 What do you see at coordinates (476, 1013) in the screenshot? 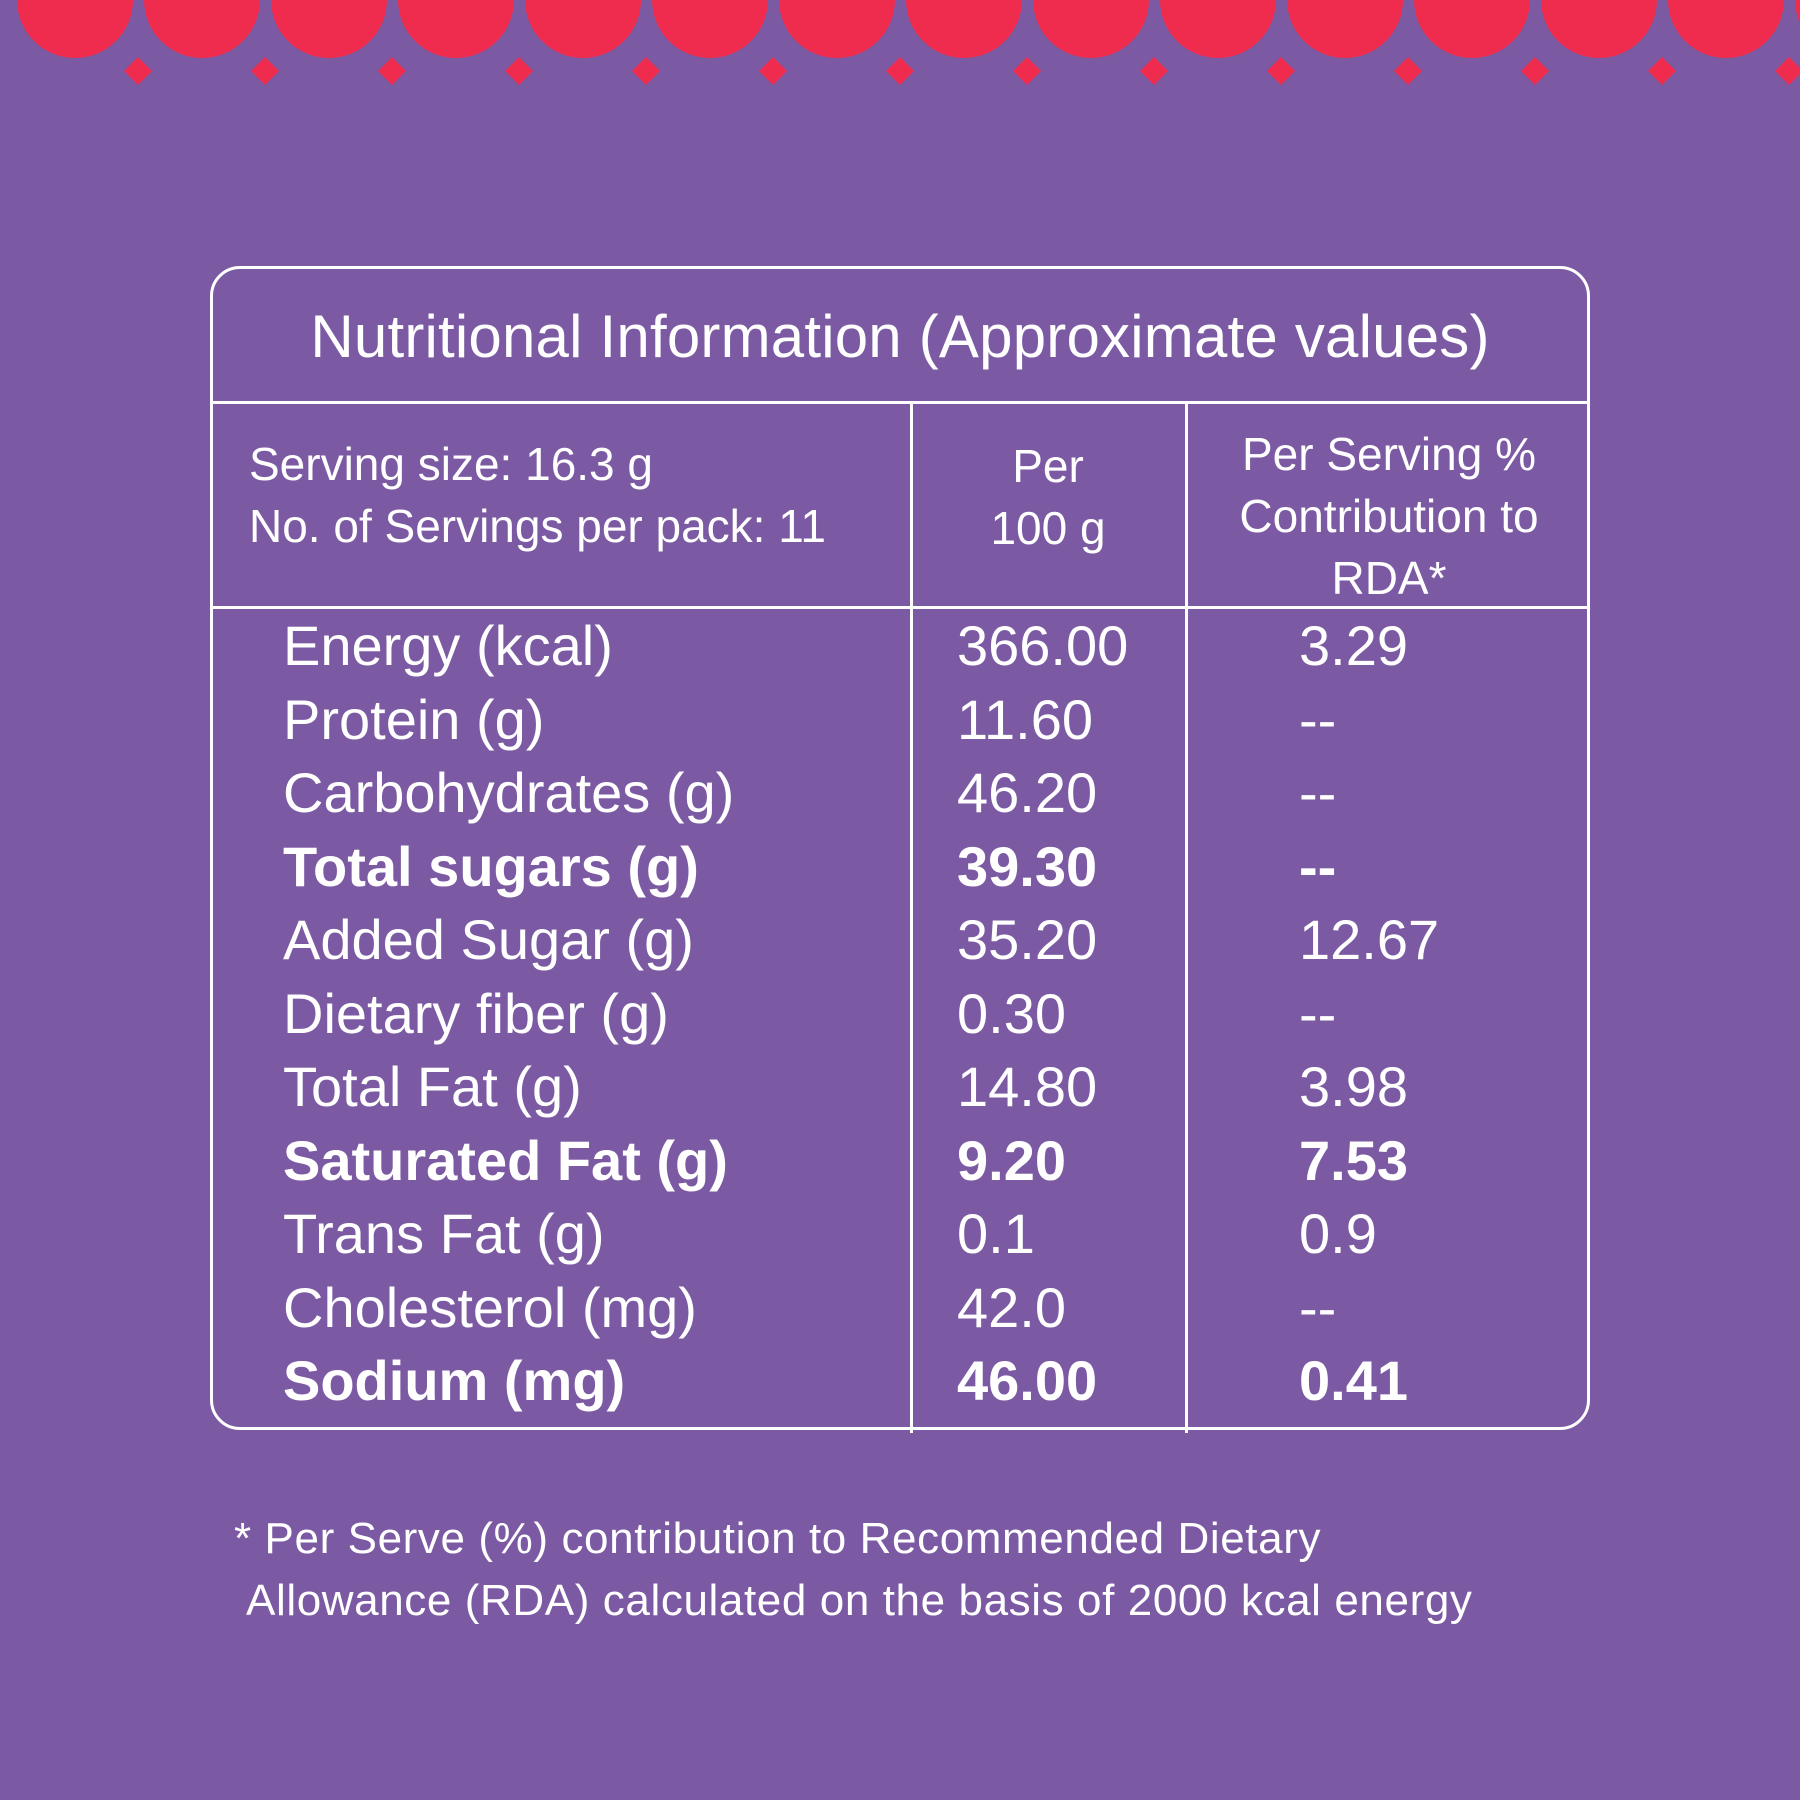
I see `nutrient-name: Dietary fiber (g)` at bounding box center [476, 1013].